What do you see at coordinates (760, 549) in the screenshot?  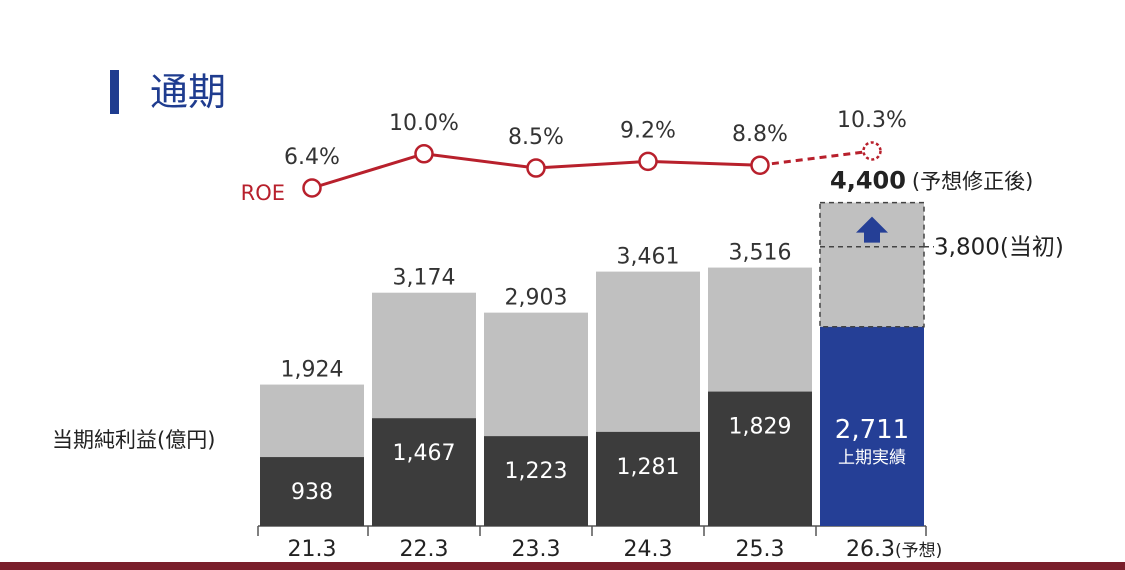 I see `x-tick-label: 25.3` at bounding box center [760, 549].